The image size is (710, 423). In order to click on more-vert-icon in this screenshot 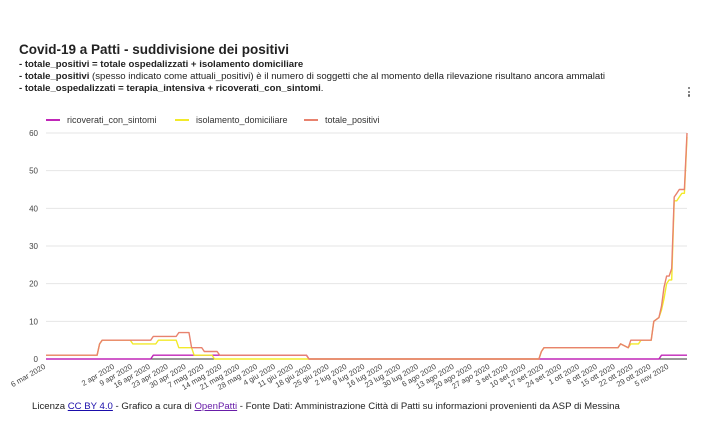, I will do `click(689, 93)`.